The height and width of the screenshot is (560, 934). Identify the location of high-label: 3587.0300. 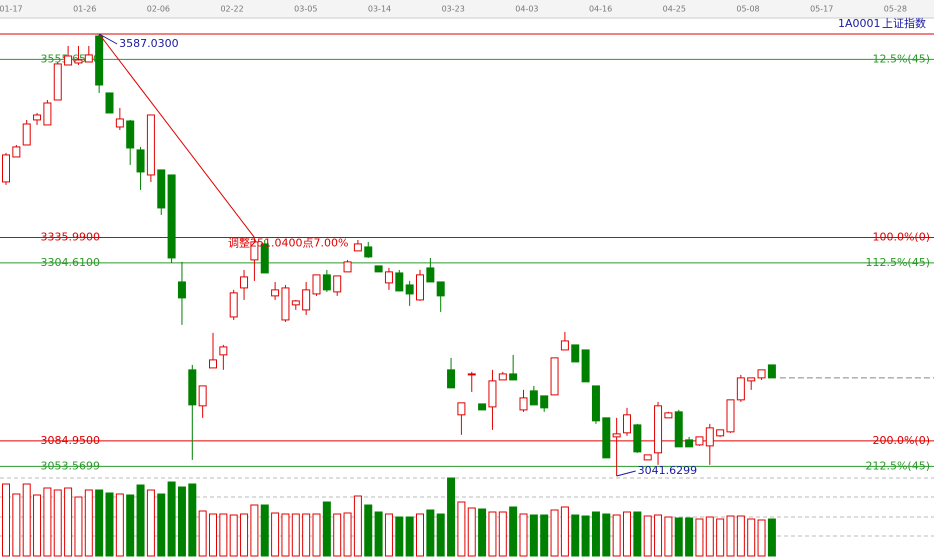
(148, 43).